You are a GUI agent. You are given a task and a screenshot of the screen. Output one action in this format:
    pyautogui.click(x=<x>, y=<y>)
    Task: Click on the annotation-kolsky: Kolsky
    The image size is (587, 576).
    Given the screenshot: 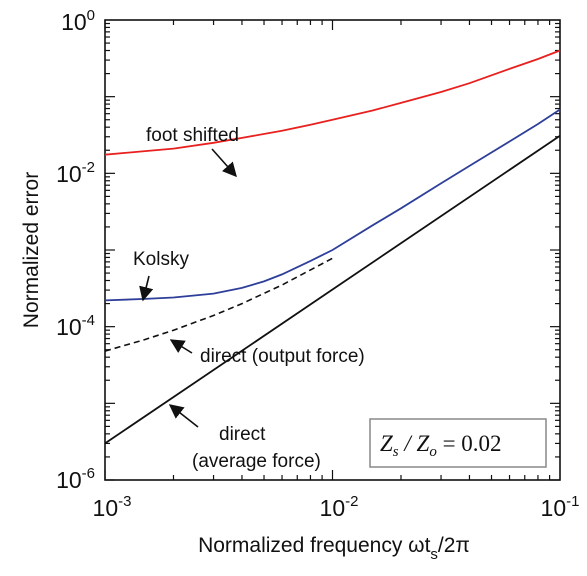 What is the action you would take?
    pyautogui.click(x=161, y=259)
    